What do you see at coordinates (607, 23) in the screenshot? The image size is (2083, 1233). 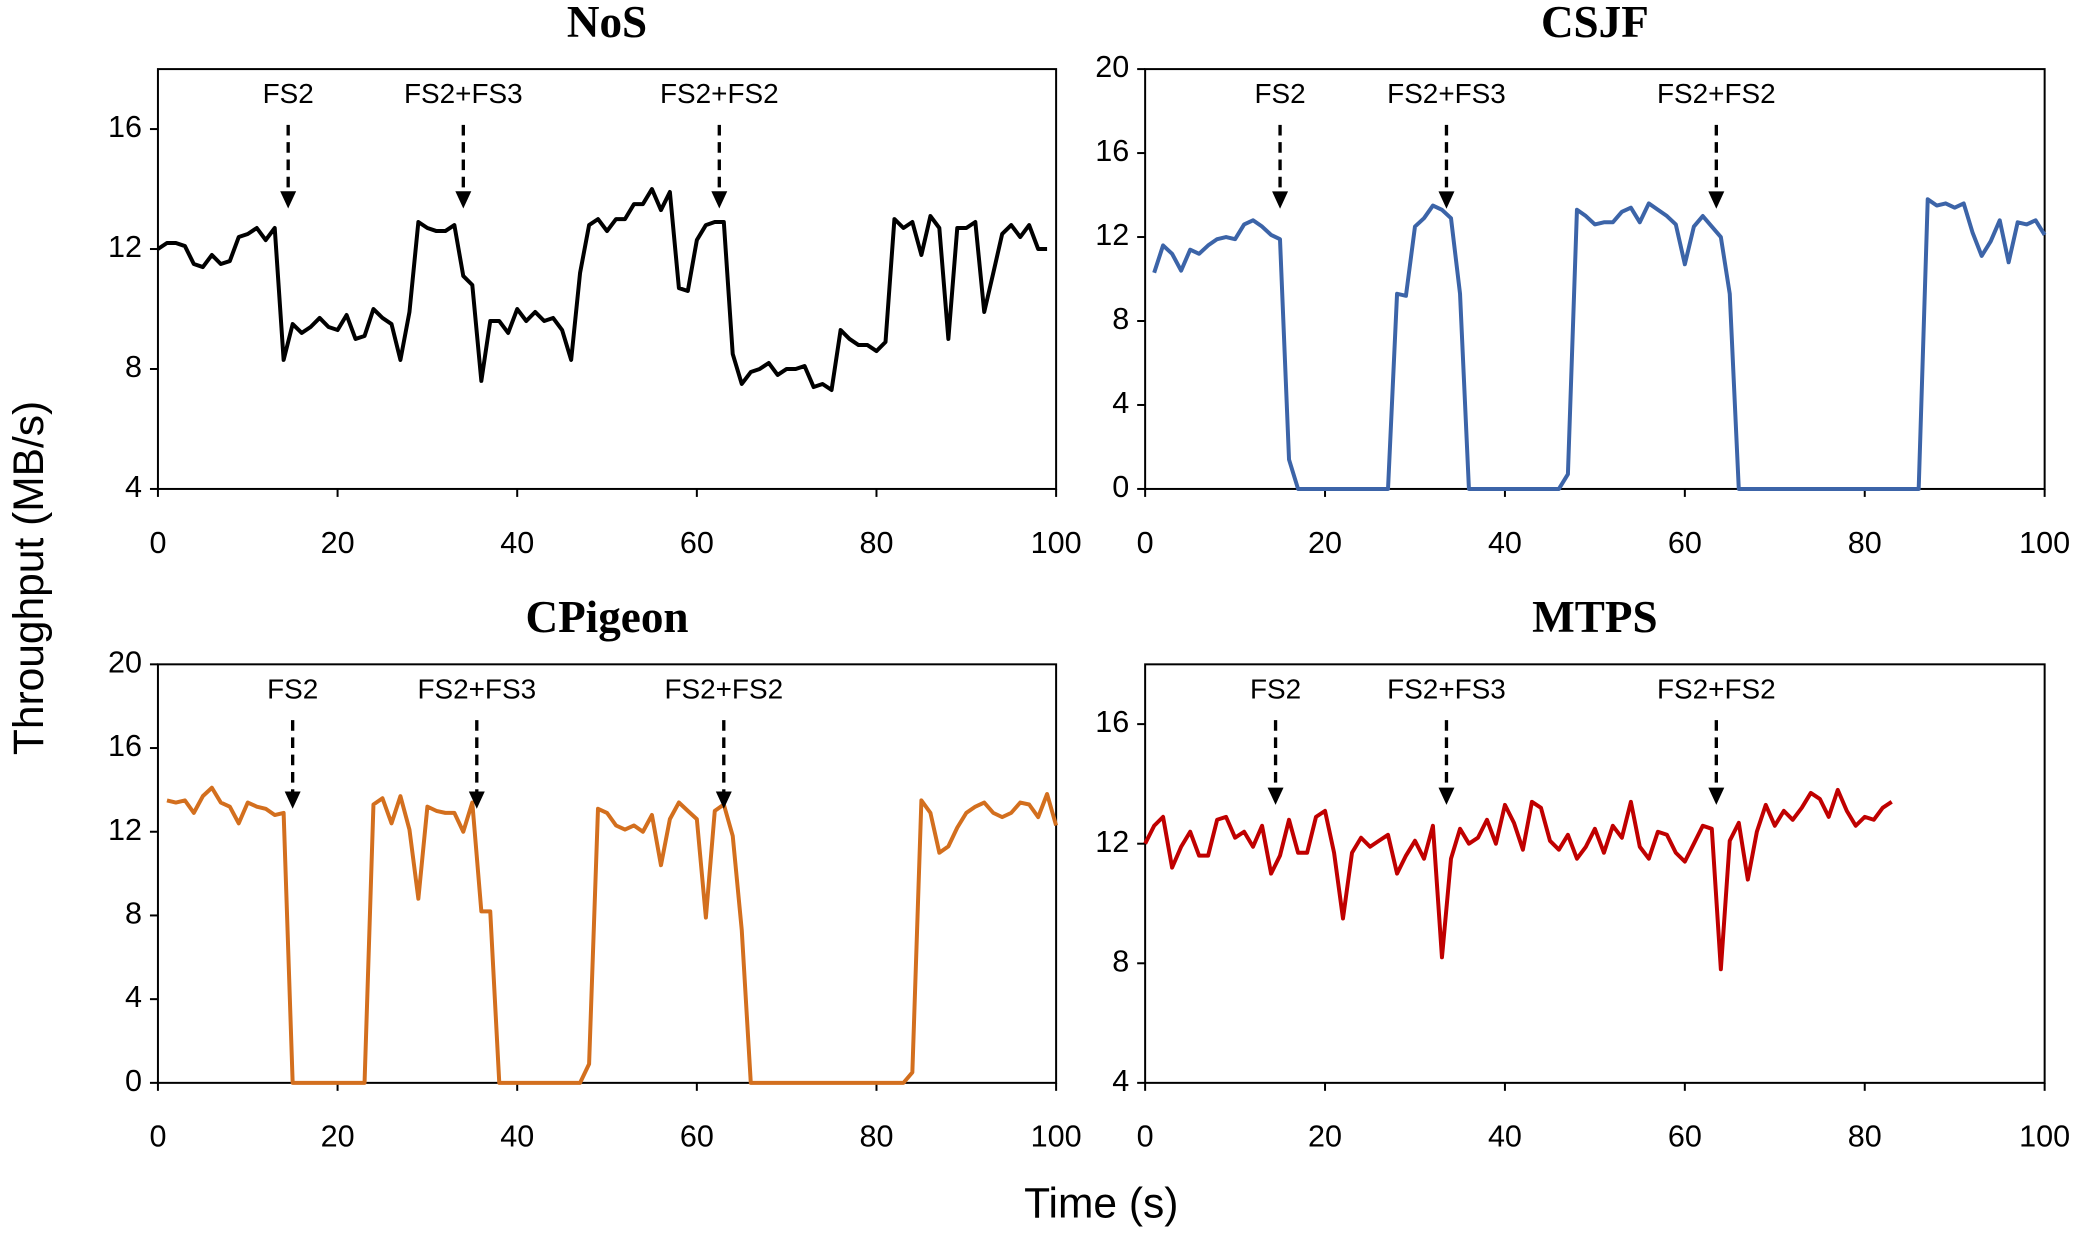 I see `panel-title: NoS` at bounding box center [607, 23].